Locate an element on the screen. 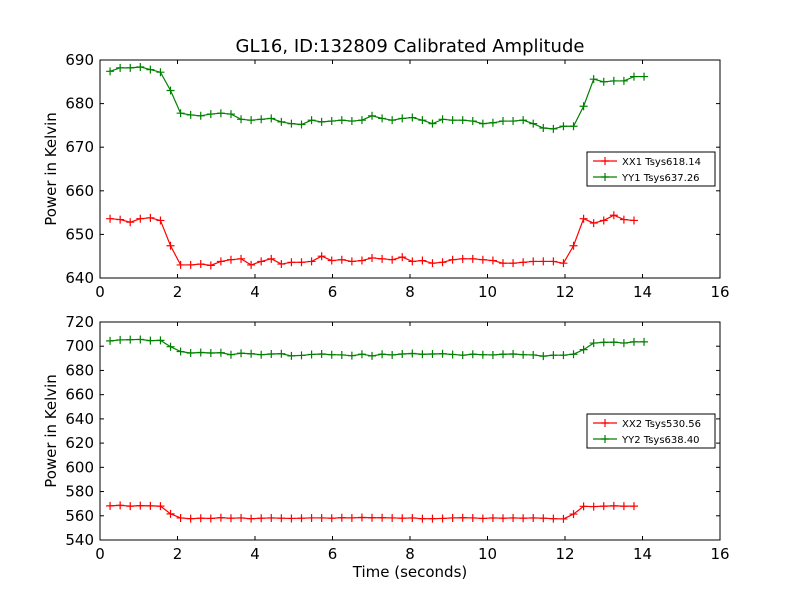 The image size is (800, 604). y-tick-label: 560 is located at coordinates (79, 516).